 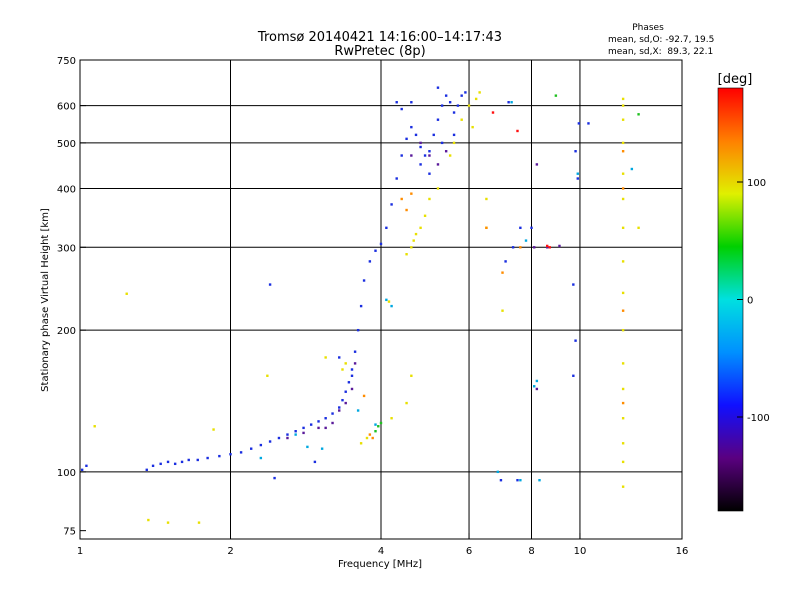 I want to click on colorbar-tick-label: 100, so click(x=756, y=183).